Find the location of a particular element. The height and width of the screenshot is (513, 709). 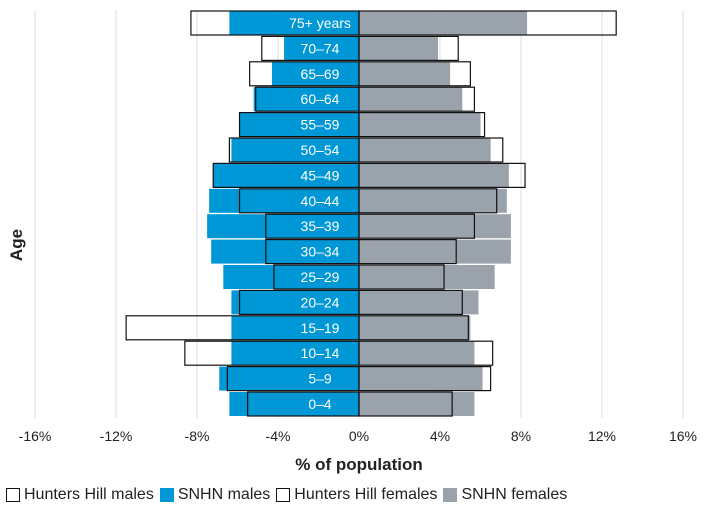

legend-item-snhn-females: SNHN females is located at coordinates (505, 495).